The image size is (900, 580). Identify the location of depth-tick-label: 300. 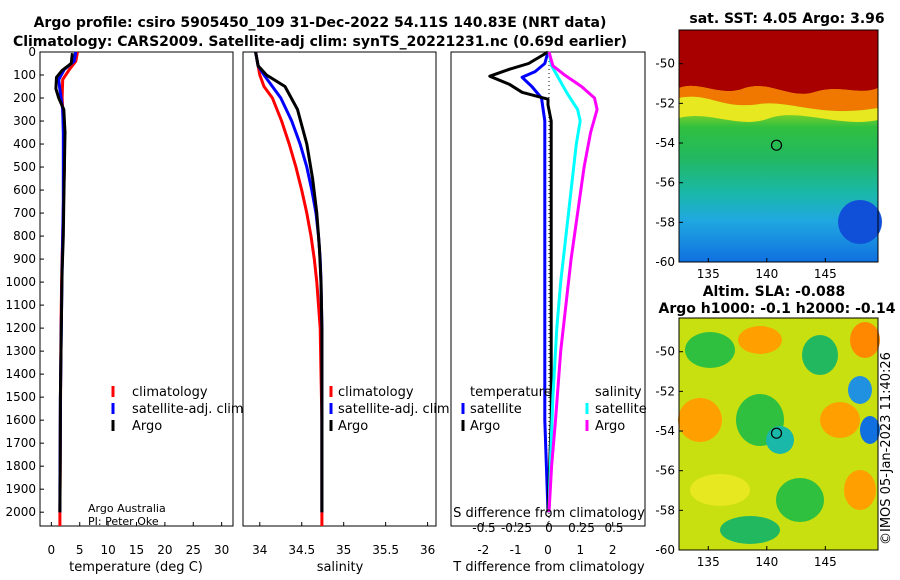
(24, 121).